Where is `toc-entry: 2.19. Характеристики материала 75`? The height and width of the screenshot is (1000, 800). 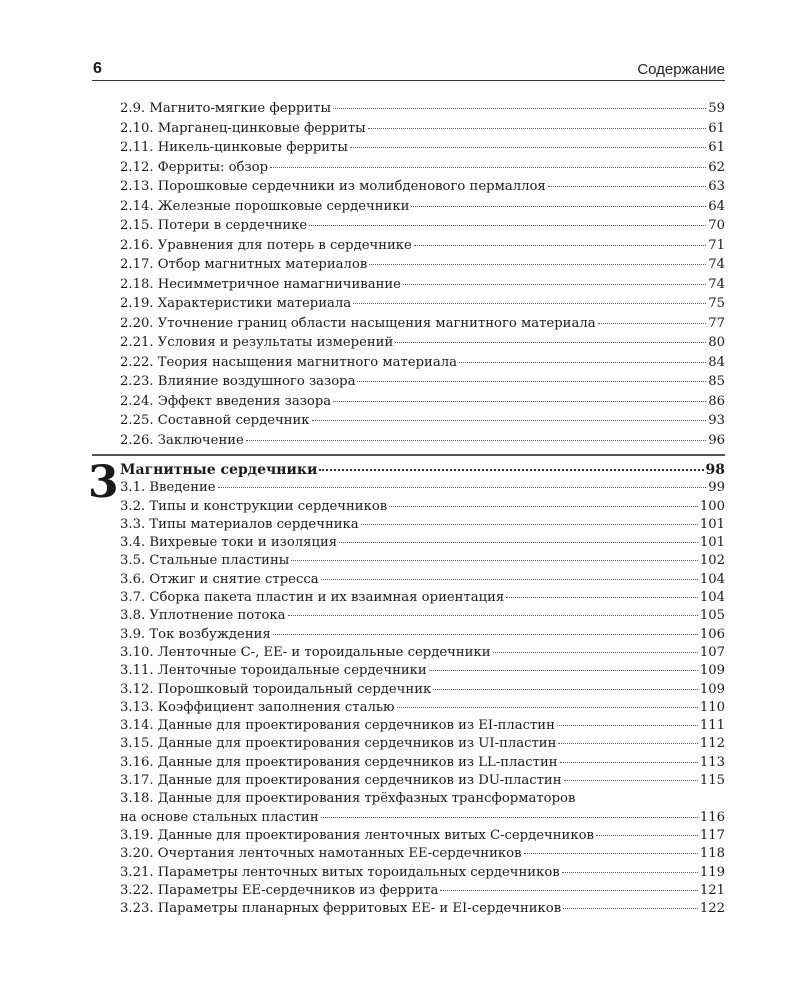
toc-entry: 2.19. Характеристики материала 75 is located at coordinates (422, 306).